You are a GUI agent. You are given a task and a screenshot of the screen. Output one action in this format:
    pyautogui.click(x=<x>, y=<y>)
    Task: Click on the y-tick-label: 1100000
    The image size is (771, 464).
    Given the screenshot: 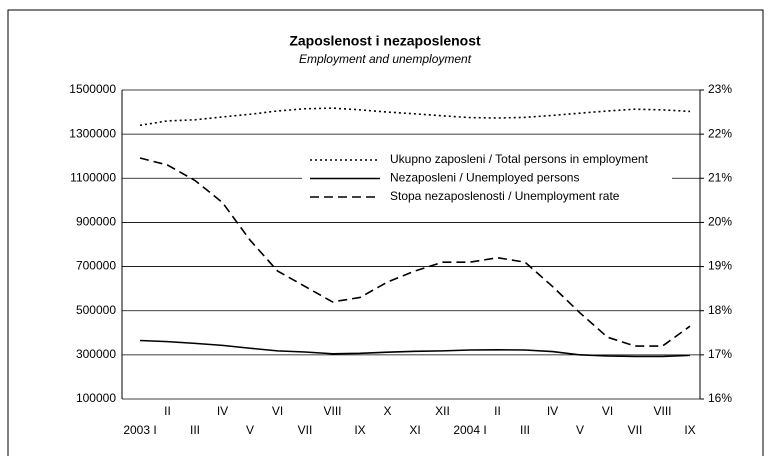 What is the action you would take?
    pyautogui.click(x=93, y=177)
    